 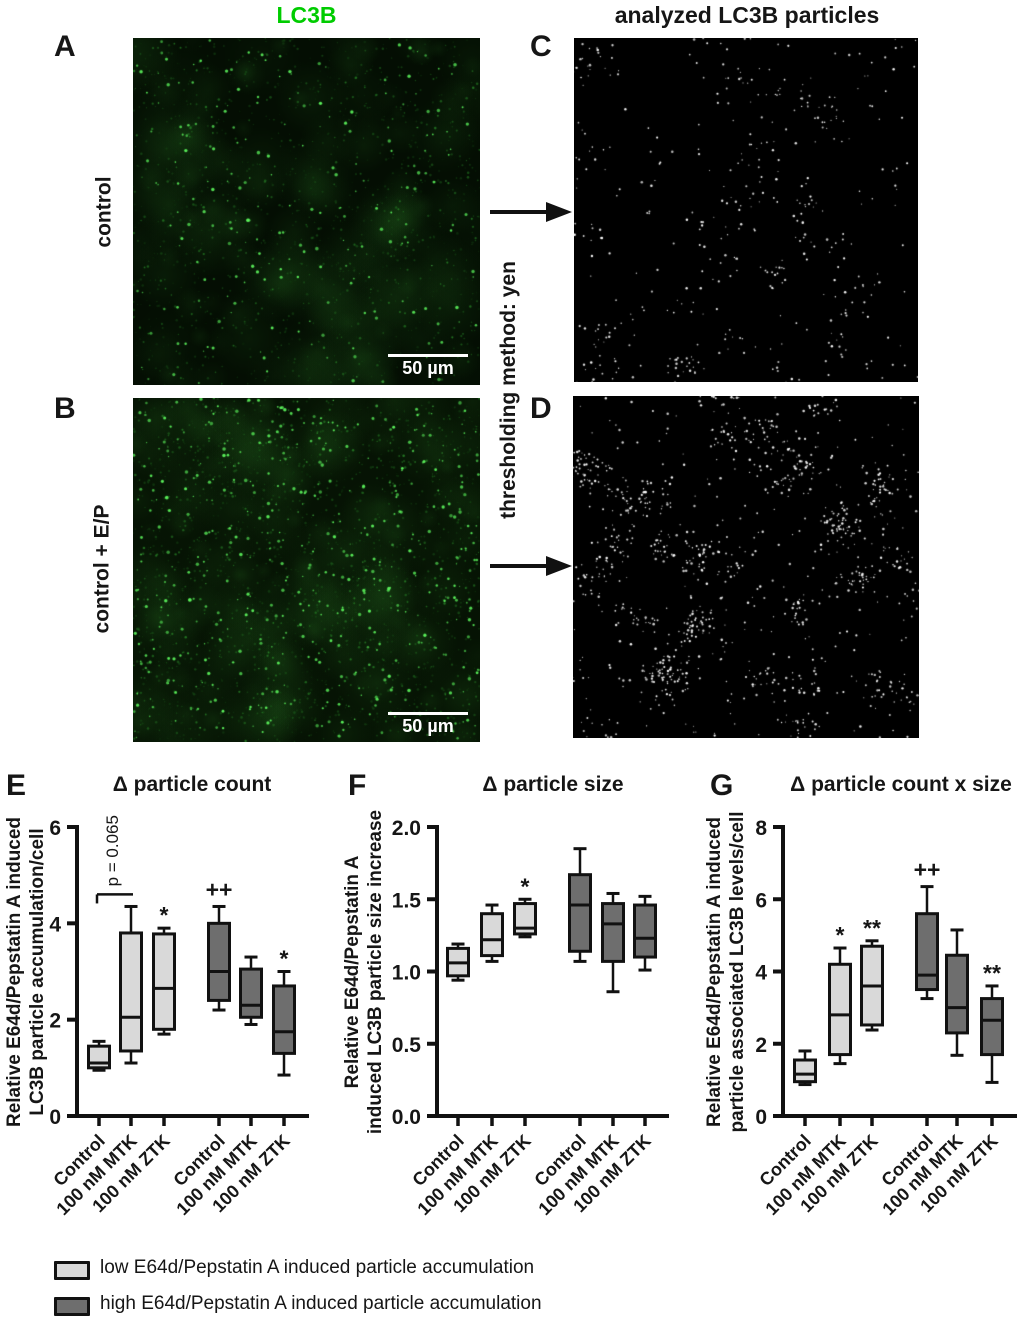 I want to click on micrograph-analyzed-particles-control-ep, so click(x=746, y=567).